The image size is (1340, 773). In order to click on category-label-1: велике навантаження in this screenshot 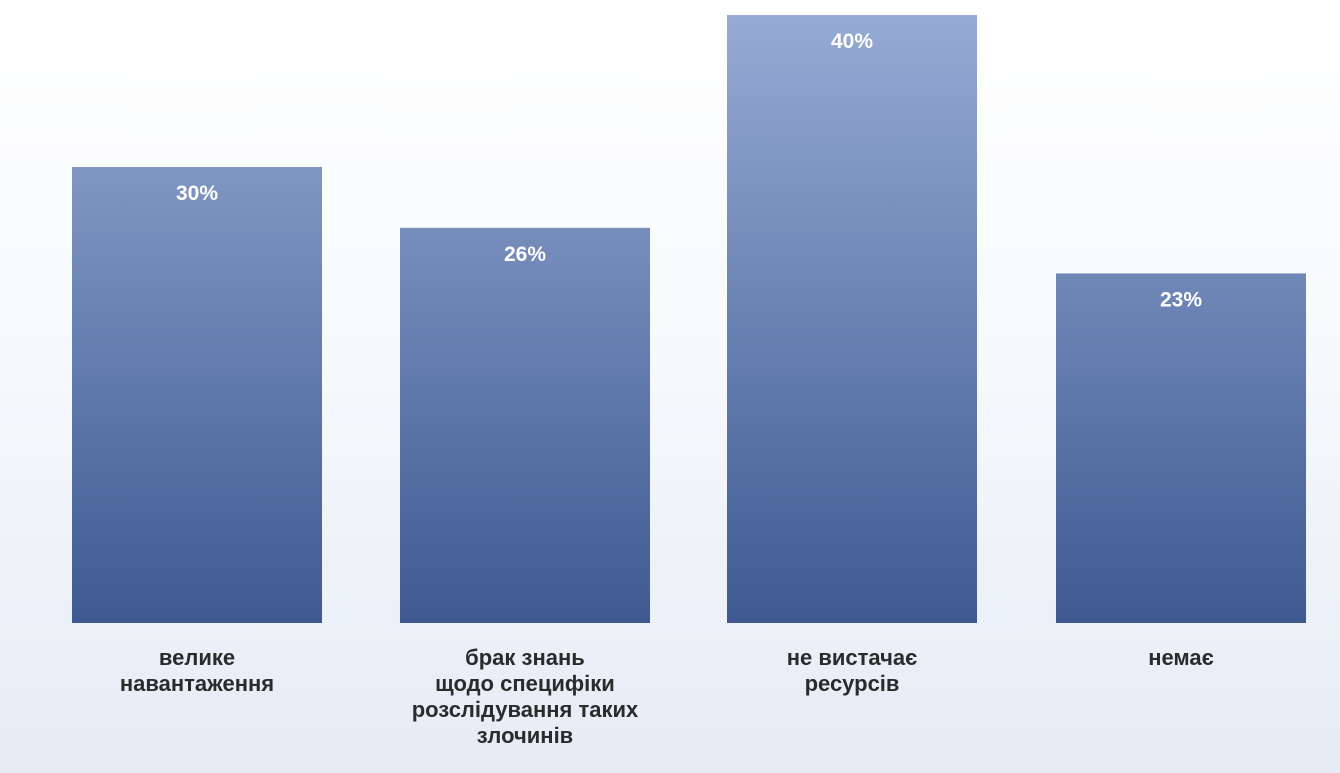, I will do `click(197, 671)`.